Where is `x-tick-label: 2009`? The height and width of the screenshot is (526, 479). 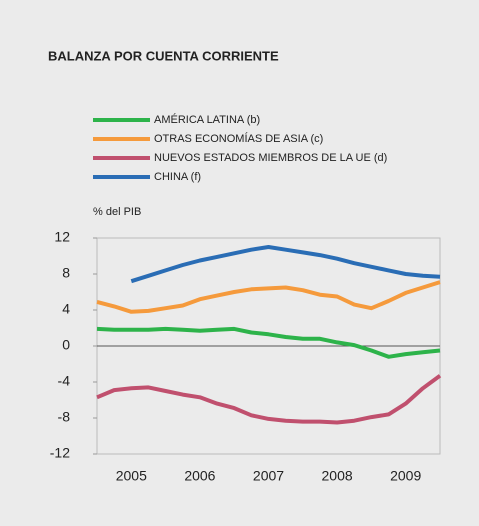 x-tick-label: 2009 is located at coordinates (405, 476).